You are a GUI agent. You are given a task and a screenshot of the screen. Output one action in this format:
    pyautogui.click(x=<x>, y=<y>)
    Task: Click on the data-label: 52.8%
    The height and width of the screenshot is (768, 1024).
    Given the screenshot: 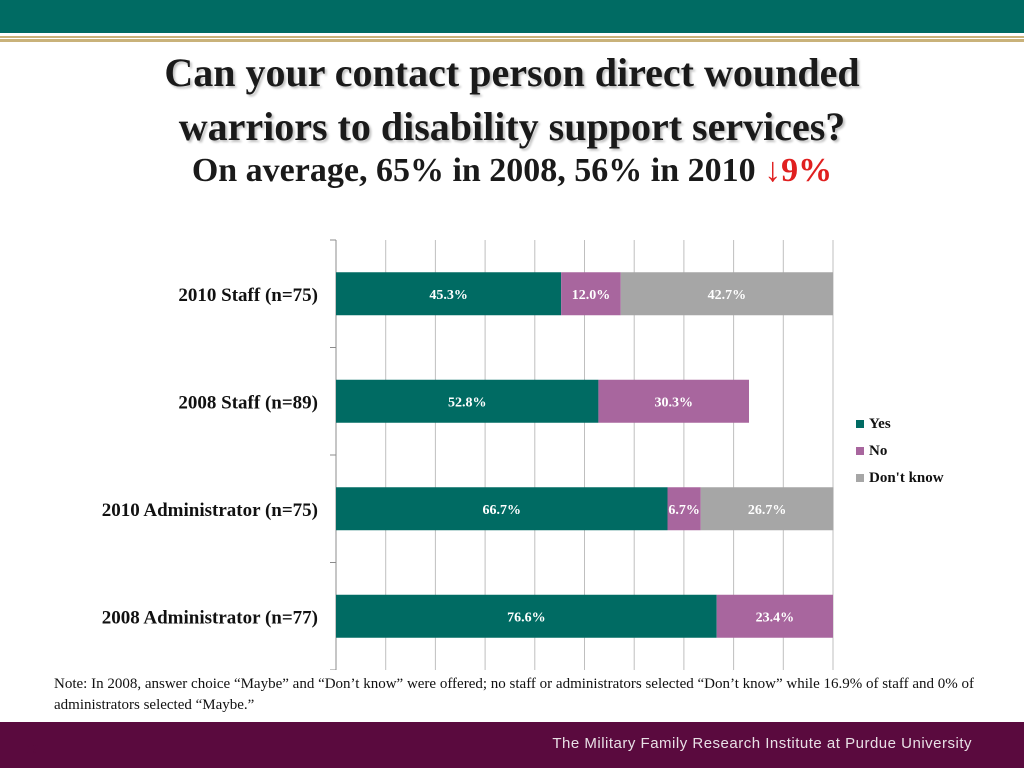 What is the action you would take?
    pyautogui.click(x=467, y=402)
    